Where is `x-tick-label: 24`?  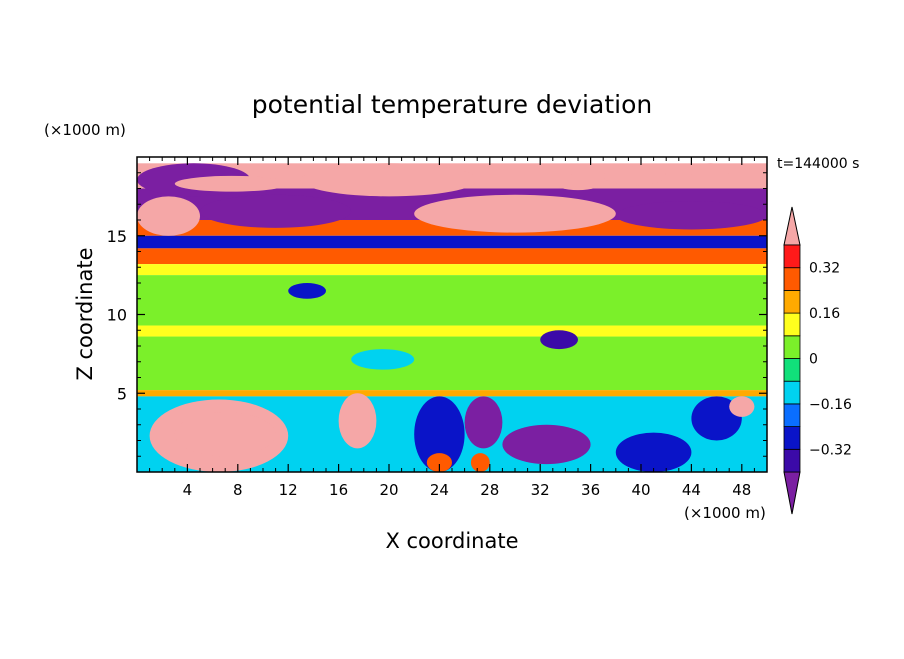 x-tick-label: 24 is located at coordinates (439, 490).